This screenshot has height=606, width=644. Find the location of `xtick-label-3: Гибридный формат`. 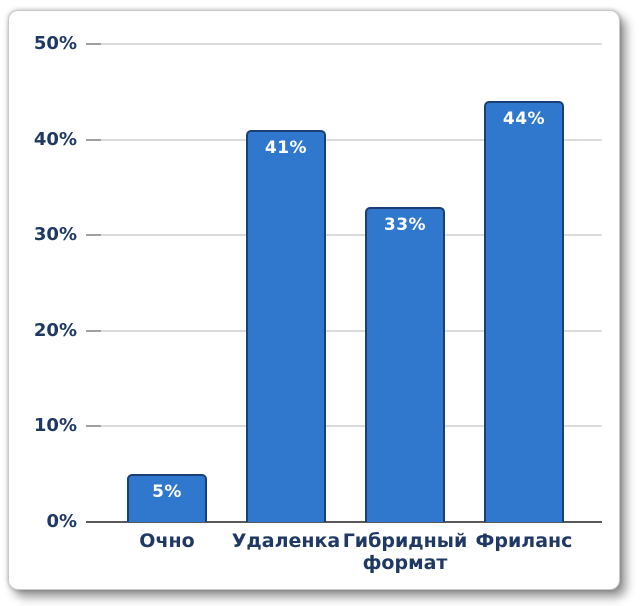

xtick-label-3: Гибридный формат is located at coordinates (405, 552).